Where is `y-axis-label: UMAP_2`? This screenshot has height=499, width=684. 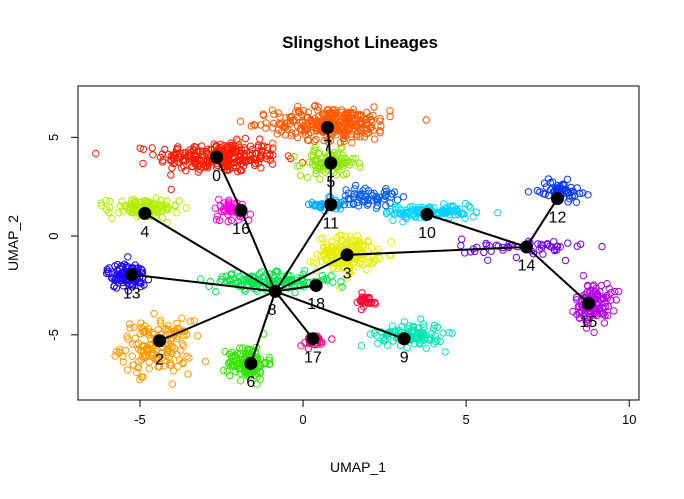 y-axis-label: UMAP_2 is located at coordinates (13, 243).